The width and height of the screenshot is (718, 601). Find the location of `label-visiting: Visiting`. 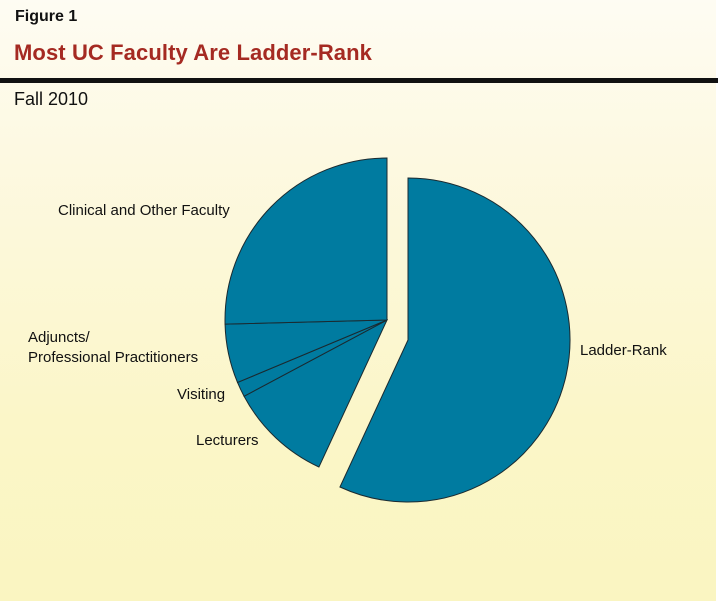

label-visiting: Visiting is located at coordinates (201, 394).